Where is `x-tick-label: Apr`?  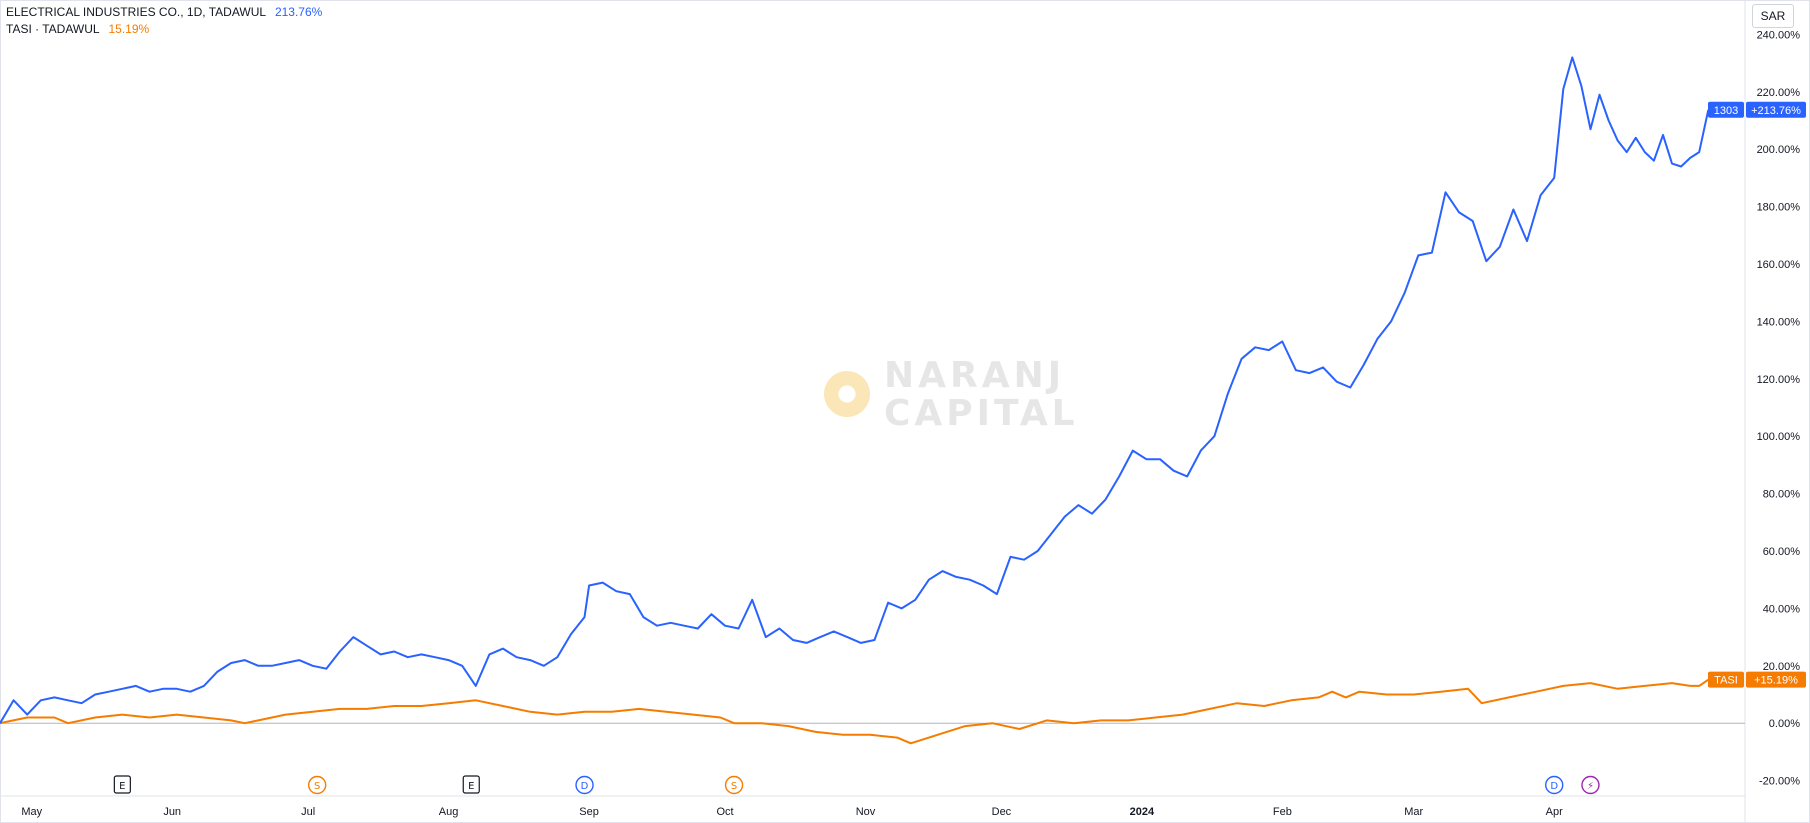 x-tick-label: Apr is located at coordinates (1554, 812).